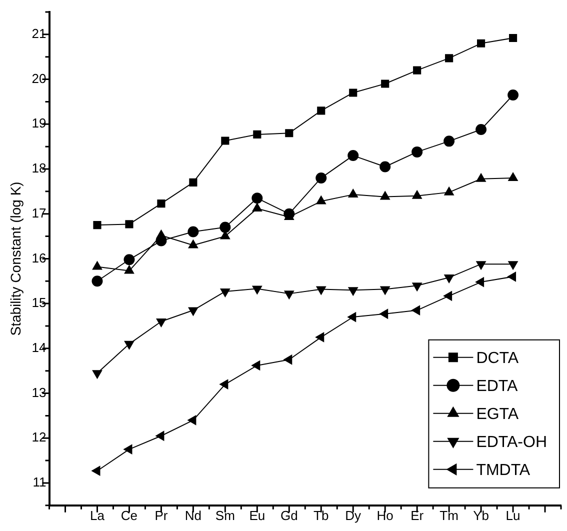  What do you see at coordinates (39, 302) in the screenshot?
I see `y-tick-label: 15` at bounding box center [39, 302].